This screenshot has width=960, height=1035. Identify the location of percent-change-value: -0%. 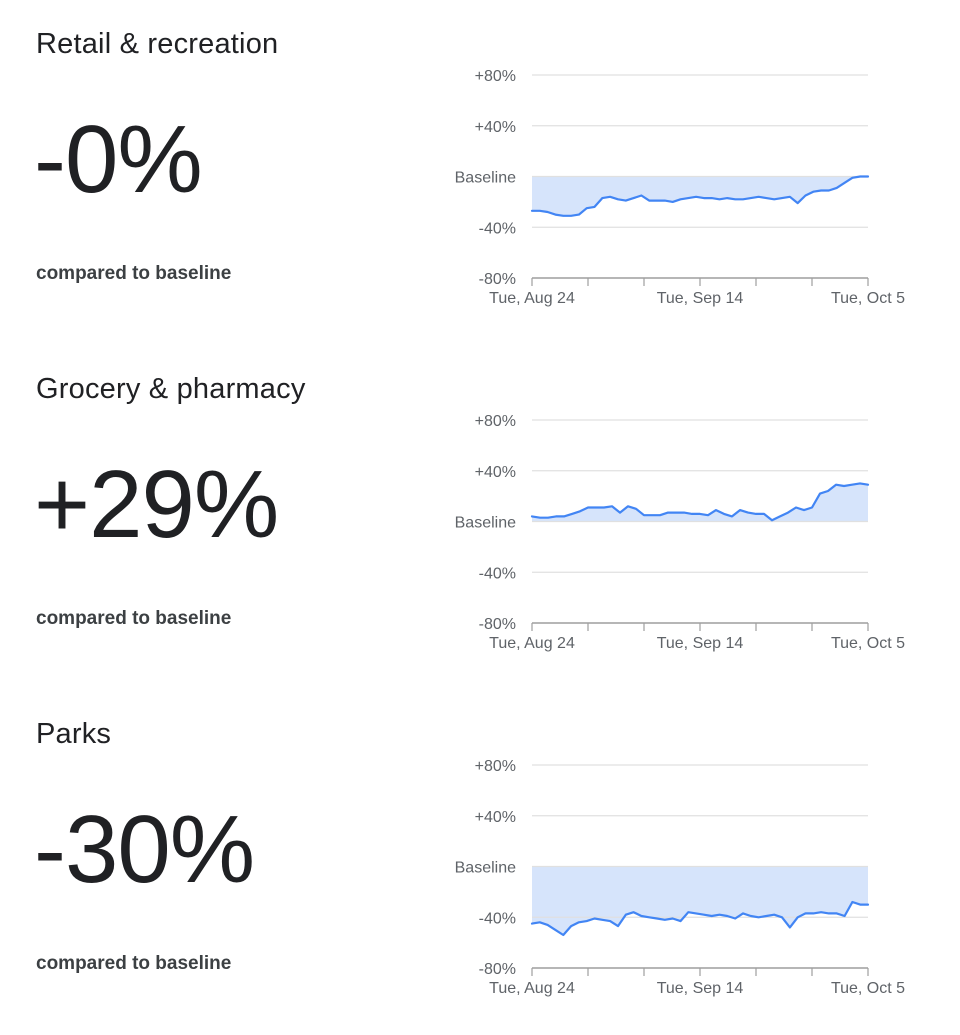
(118, 159).